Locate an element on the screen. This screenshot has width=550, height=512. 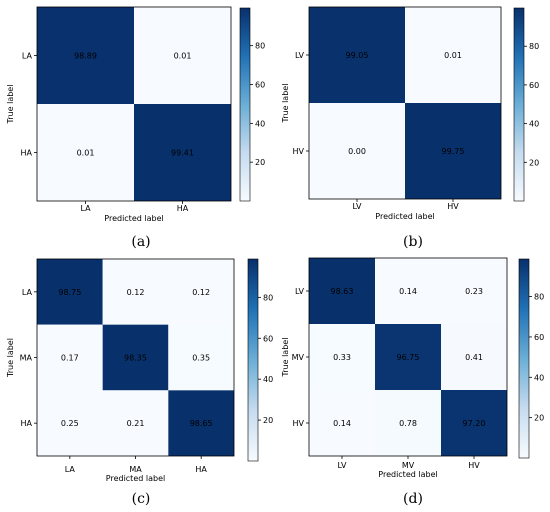
x-tick-label: MV is located at coordinates (408, 465).